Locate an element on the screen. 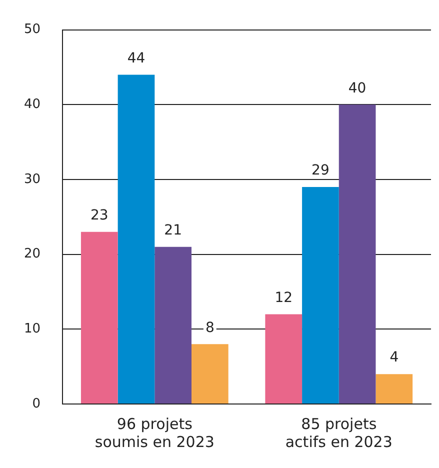 The width and height of the screenshot is (439, 468). data-label: 29 is located at coordinates (321, 170).